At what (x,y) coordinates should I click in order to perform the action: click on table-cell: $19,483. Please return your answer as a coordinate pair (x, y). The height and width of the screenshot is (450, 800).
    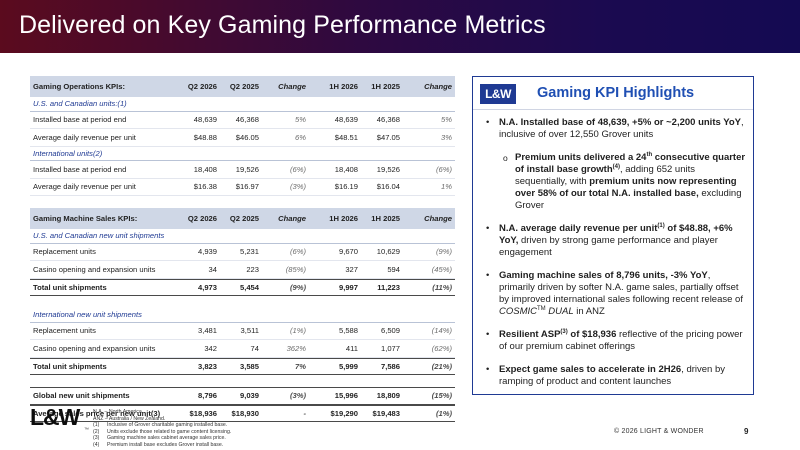
    Looking at the image, I should click on (386, 413).